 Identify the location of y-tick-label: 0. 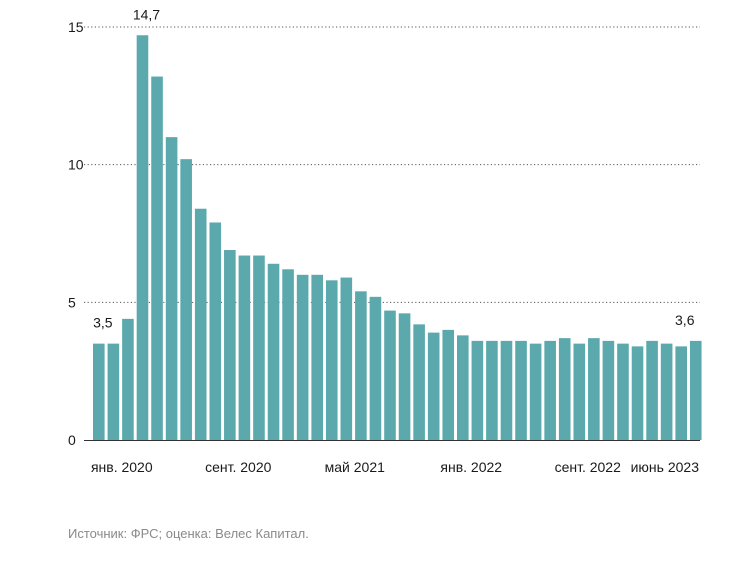
(72, 440).